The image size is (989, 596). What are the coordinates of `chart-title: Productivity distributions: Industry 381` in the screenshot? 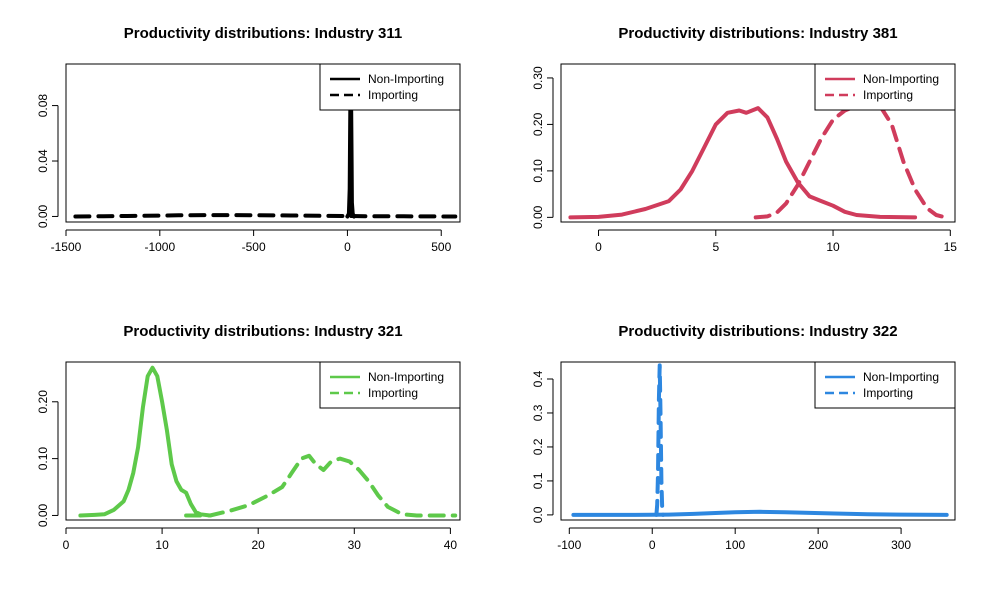 It's located at (757, 33).